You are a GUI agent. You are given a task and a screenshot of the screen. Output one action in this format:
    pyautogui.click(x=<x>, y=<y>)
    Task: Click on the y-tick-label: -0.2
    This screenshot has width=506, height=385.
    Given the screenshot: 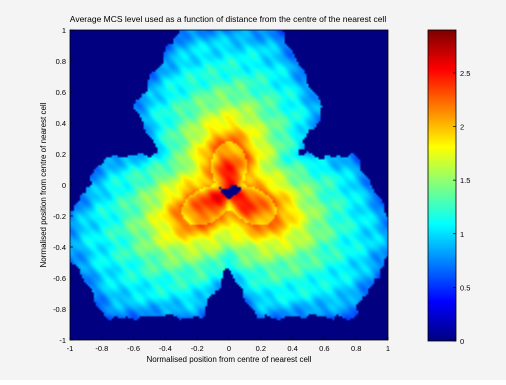 What is the action you would take?
    pyautogui.click(x=59, y=216)
    